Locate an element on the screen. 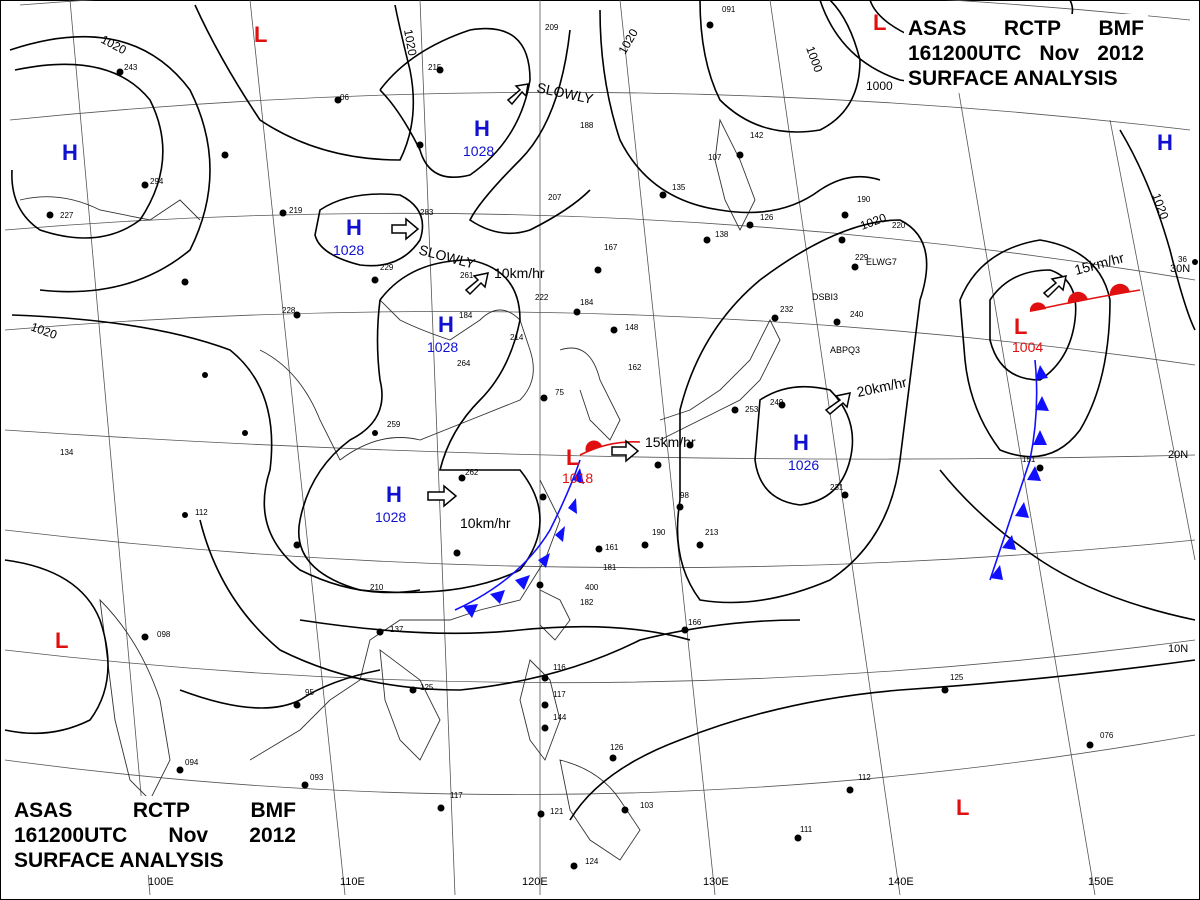 The width and height of the screenshot is (1200, 900). isobar-label: 1000 is located at coordinates (879, 86).